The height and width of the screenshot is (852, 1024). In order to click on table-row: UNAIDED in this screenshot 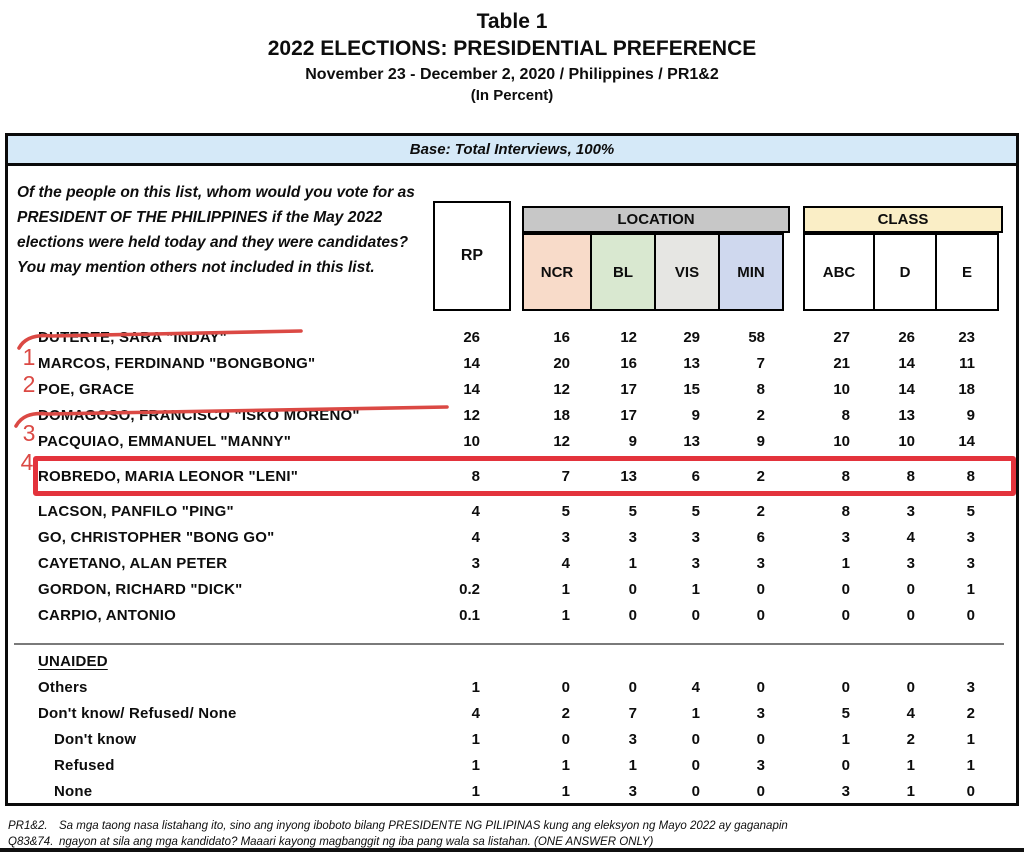, I will do `click(512, 661)`.